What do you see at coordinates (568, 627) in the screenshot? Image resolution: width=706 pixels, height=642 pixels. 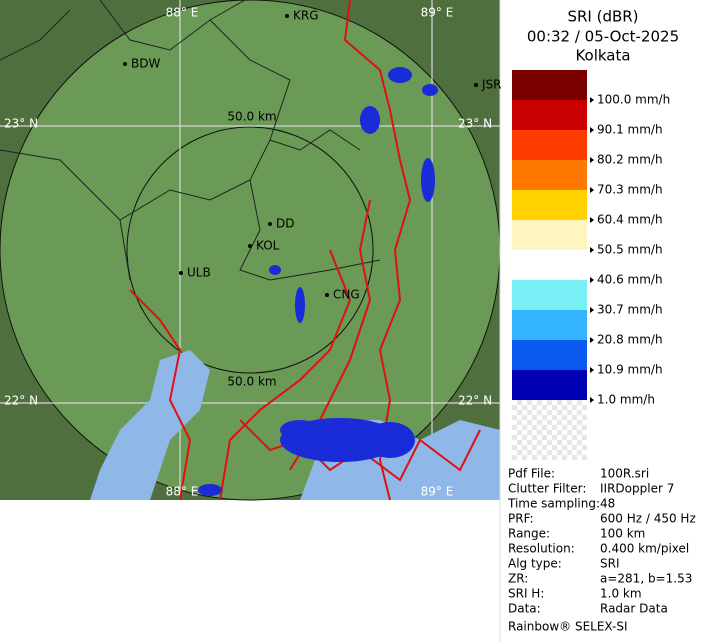 I see `footer: Rainbow® SELEX-SI` at bounding box center [568, 627].